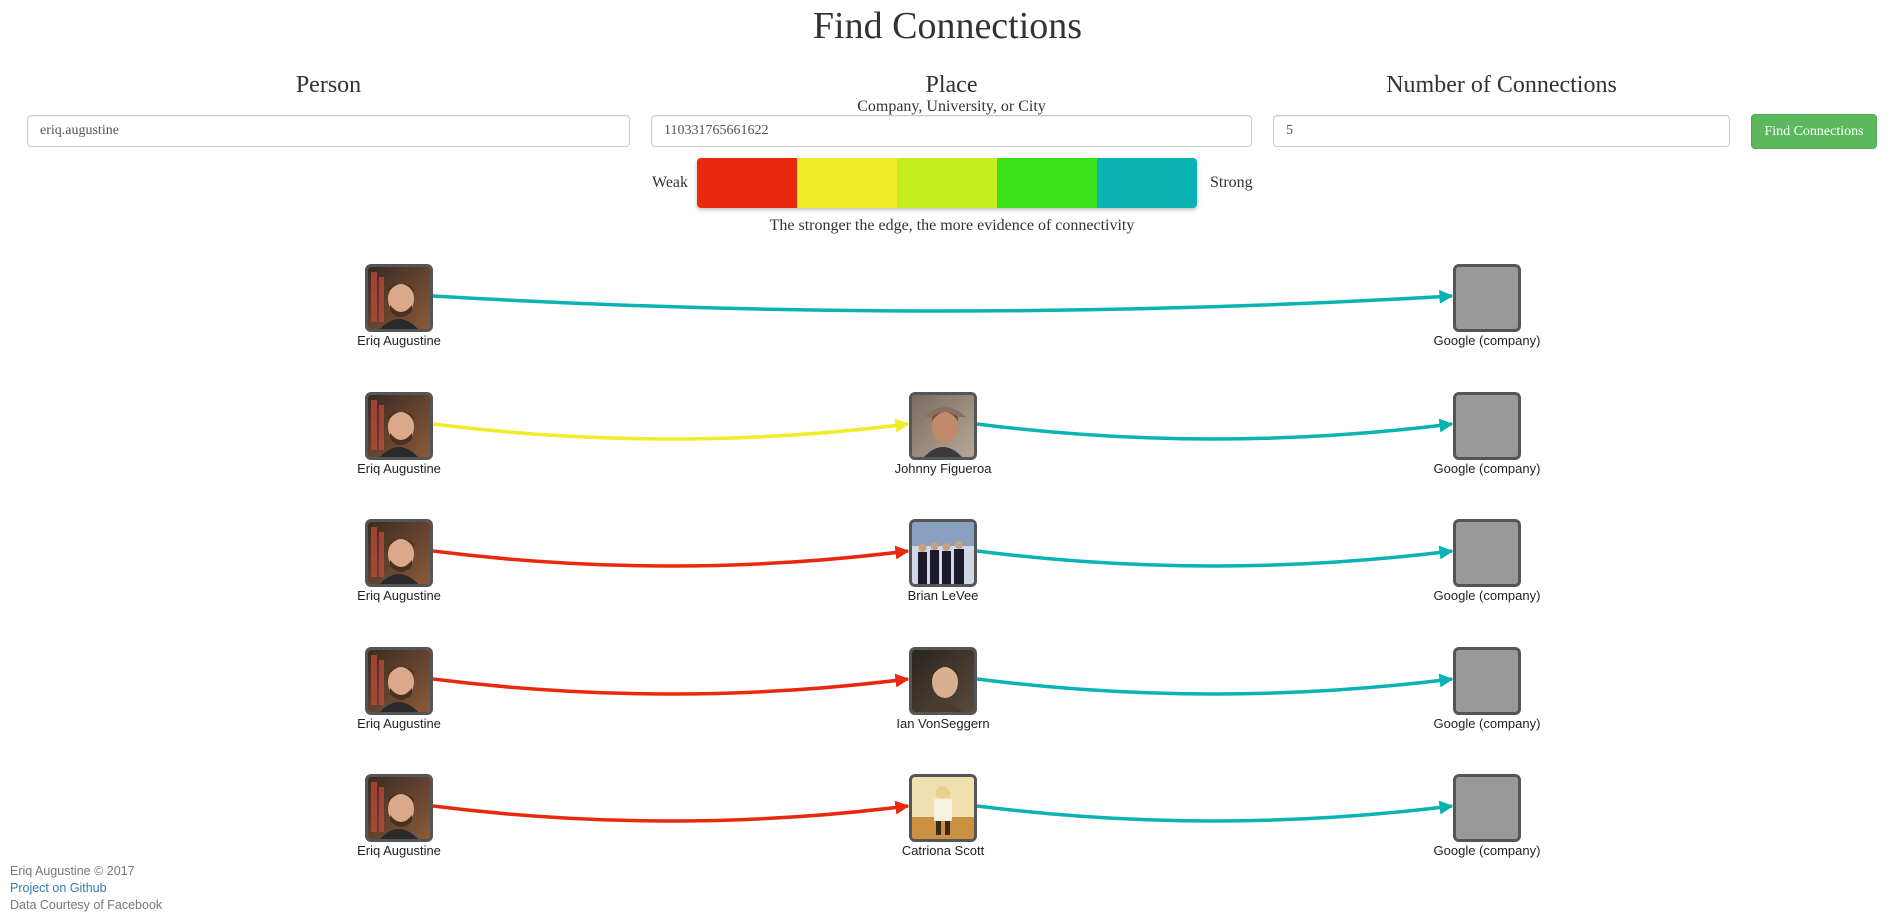 Image resolution: width=1895 pixels, height=915 pixels. What do you see at coordinates (951, 106) in the screenshot?
I see `place-subheading: Company, University, or City` at bounding box center [951, 106].